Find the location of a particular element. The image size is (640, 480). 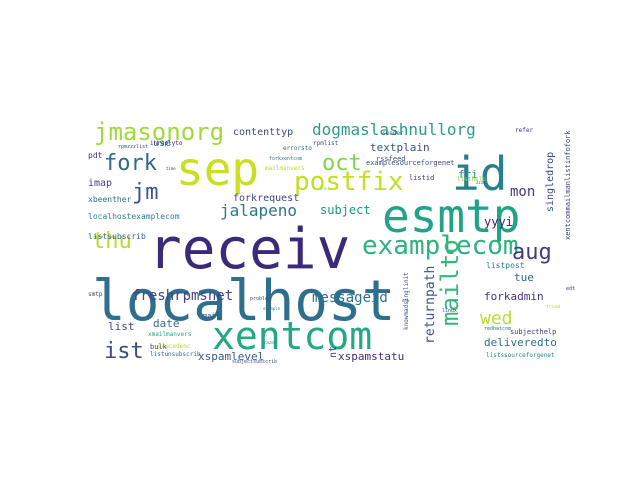

word-messageid: messageid is located at coordinates (350, 298).